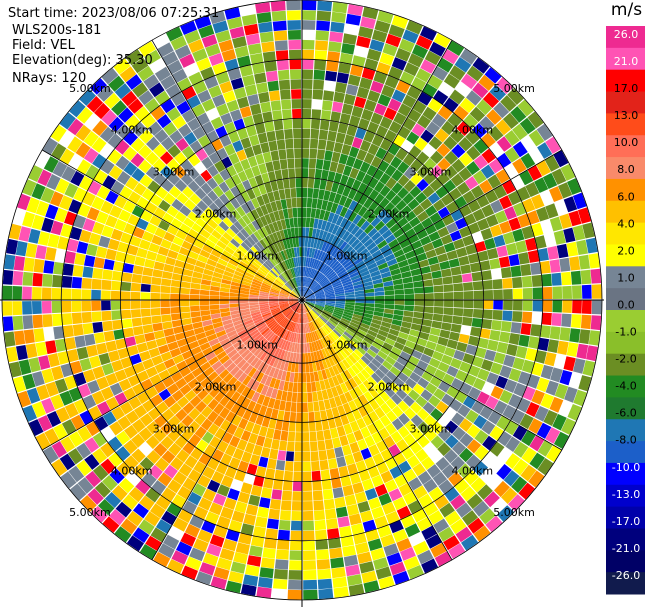 The width and height of the screenshot is (647, 607). Describe the element at coordinates (82, 60) in the screenshot. I see `elevation-label: Elevation(deg): 35.30` at that location.